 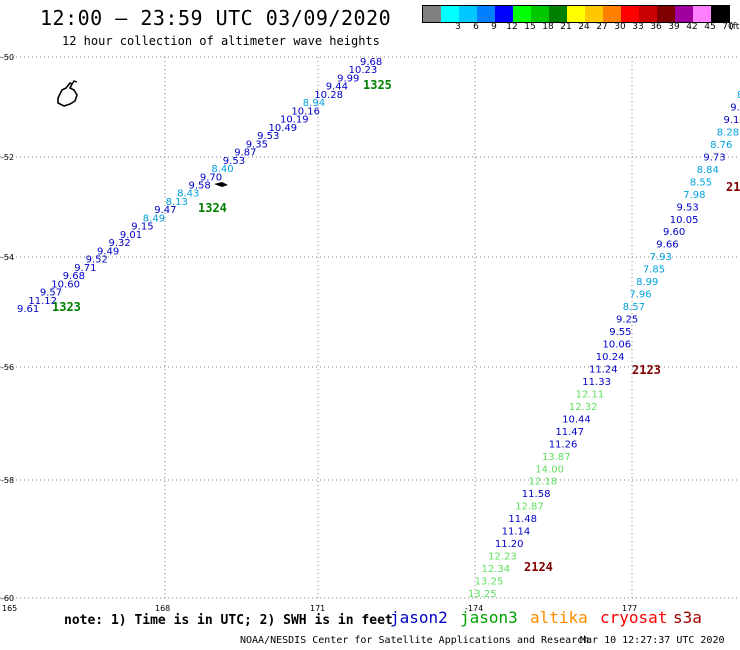 I want to click on orbit-number-label: 2123, so click(x=646, y=370).